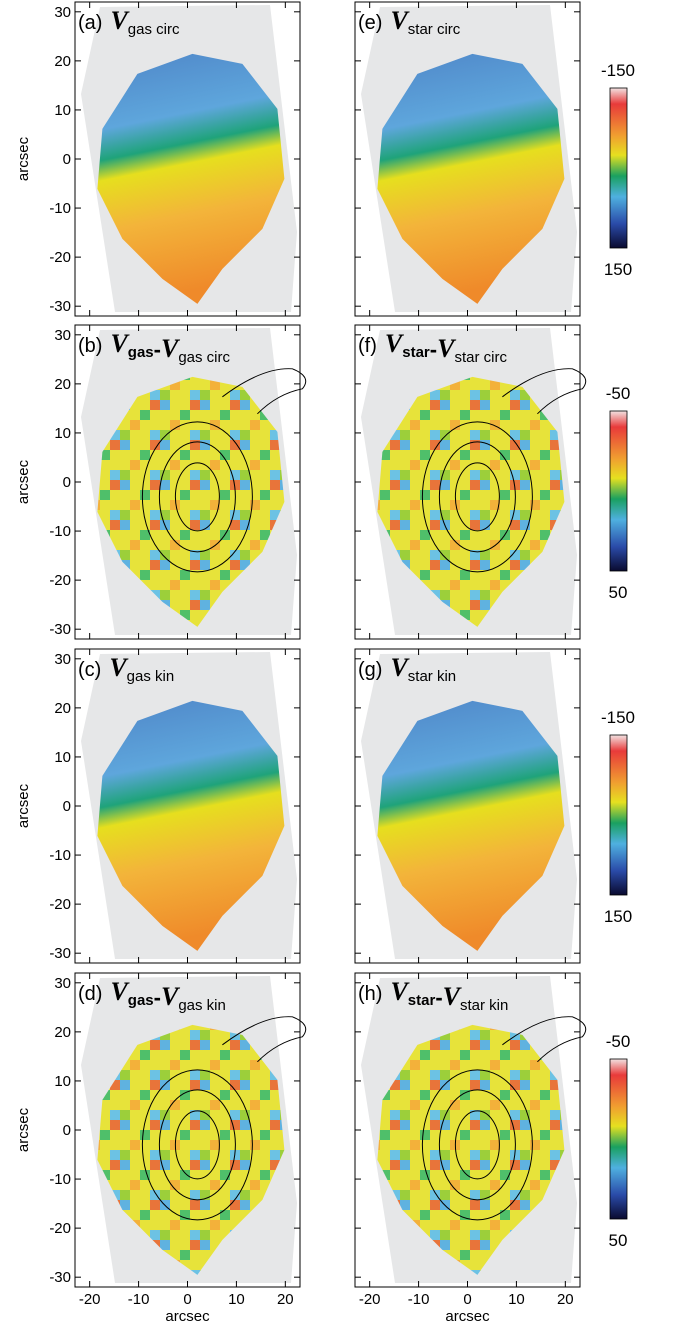 This screenshot has height=1344, width=673. I want to click on panel-title: (c) Vgas kin, so click(126, 669).